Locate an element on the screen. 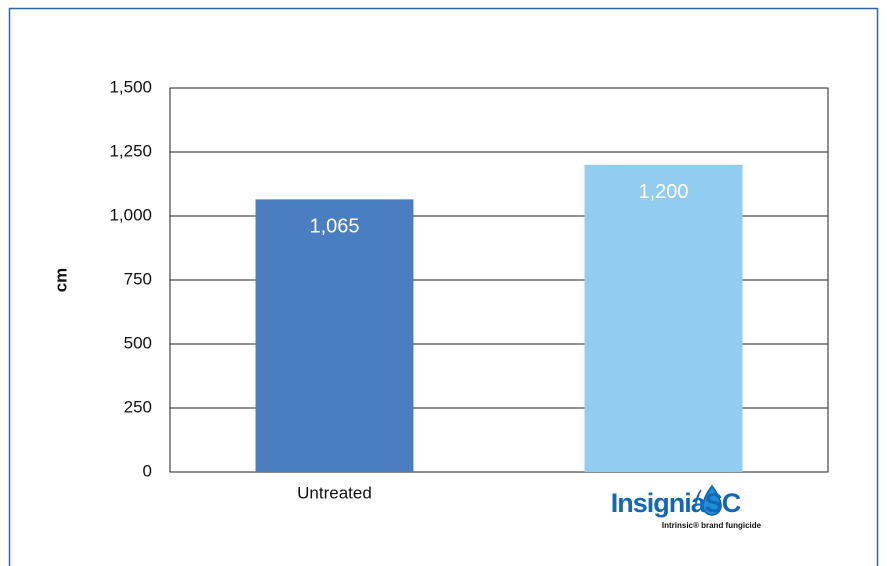 This screenshot has width=887, height=566. y-tick-label: 250 is located at coordinates (138, 406).